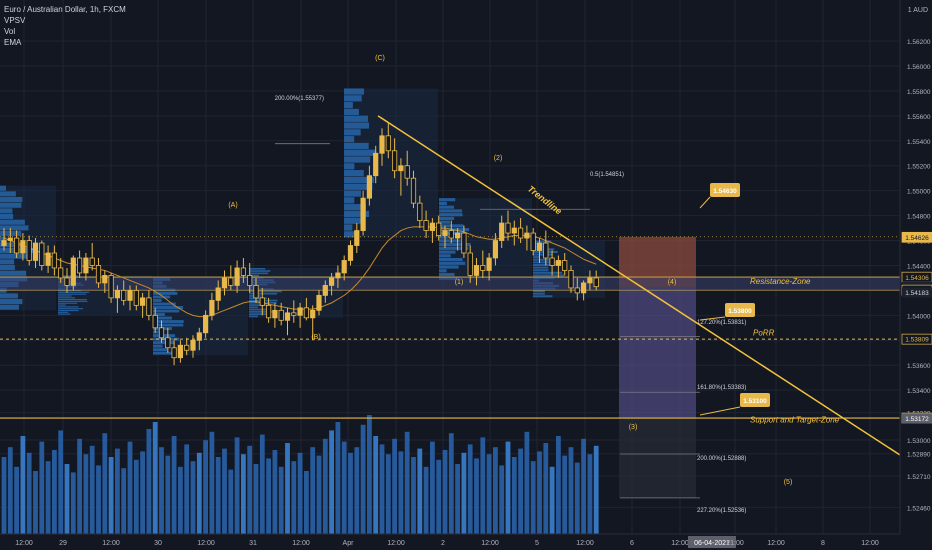  I want to click on indicator-vol: Vol, so click(10, 31).